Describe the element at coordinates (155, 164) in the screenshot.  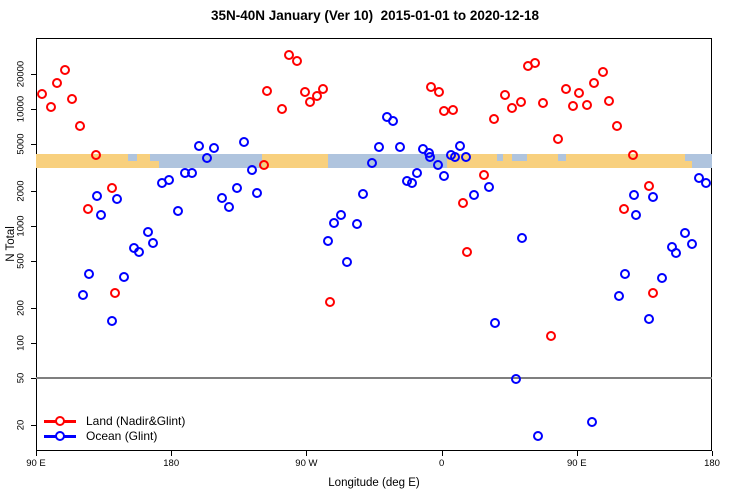
I see `band-patch-land` at that location.